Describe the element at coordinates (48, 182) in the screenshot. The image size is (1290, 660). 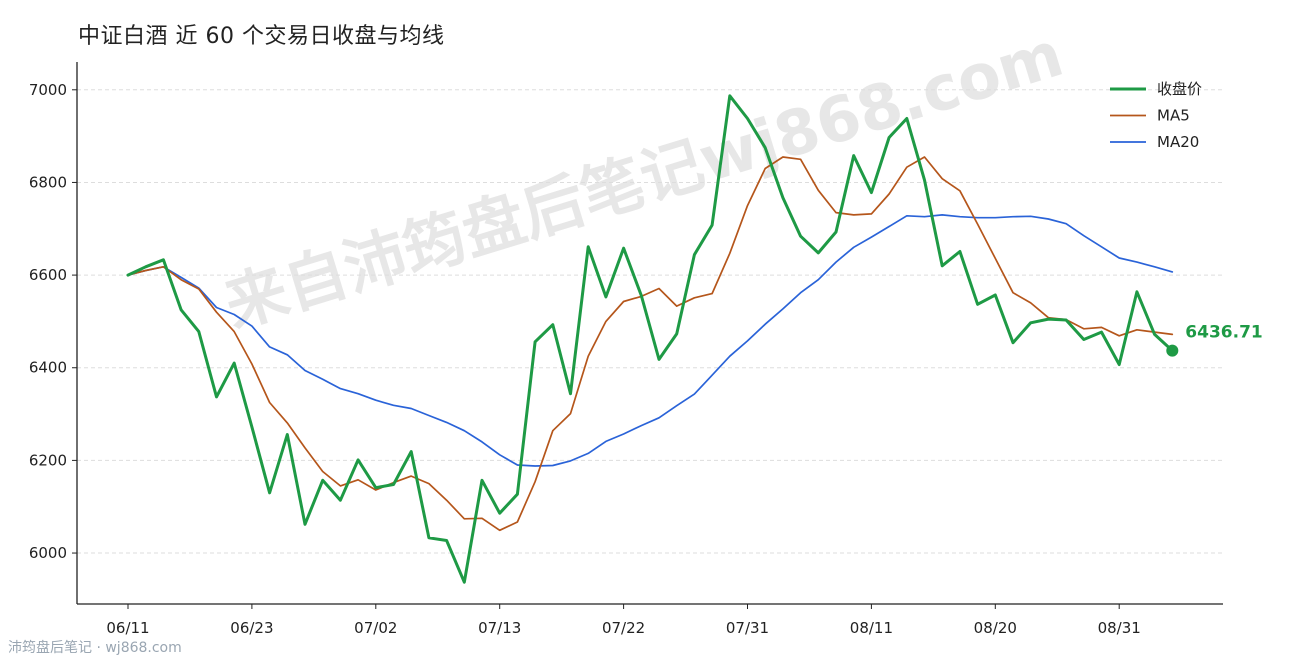
I see `y-tick-label: 6800` at that location.